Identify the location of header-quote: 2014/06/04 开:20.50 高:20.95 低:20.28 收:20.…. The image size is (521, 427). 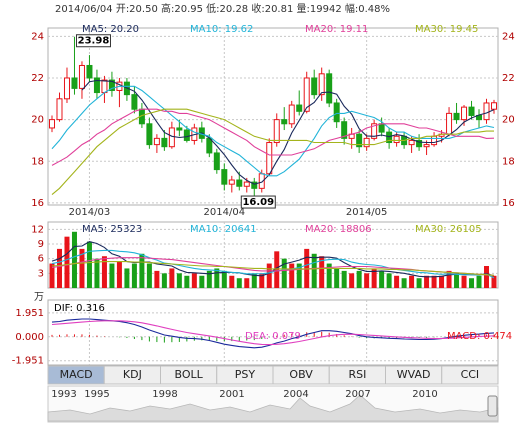
(222, 8).